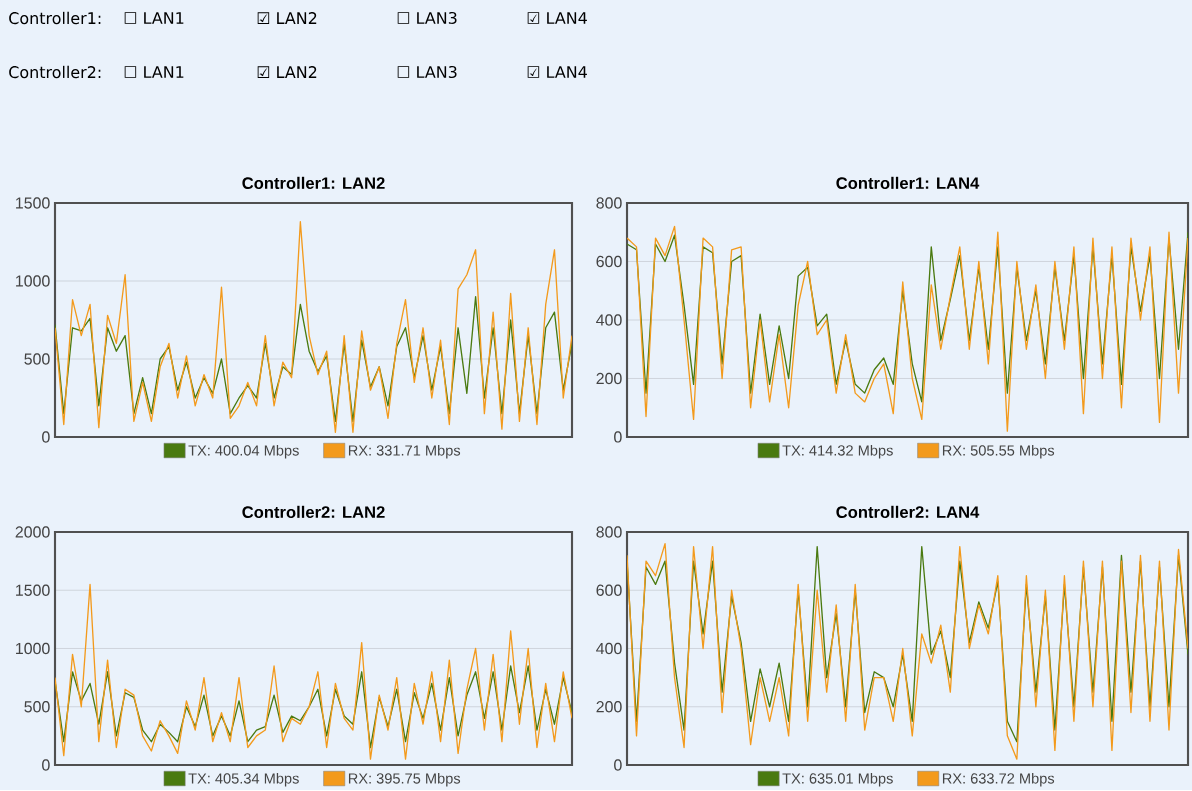  What do you see at coordinates (908, 512) in the screenshot?
I see `chart-title: Controller2: LAN4` at bounding box center [908, 512].